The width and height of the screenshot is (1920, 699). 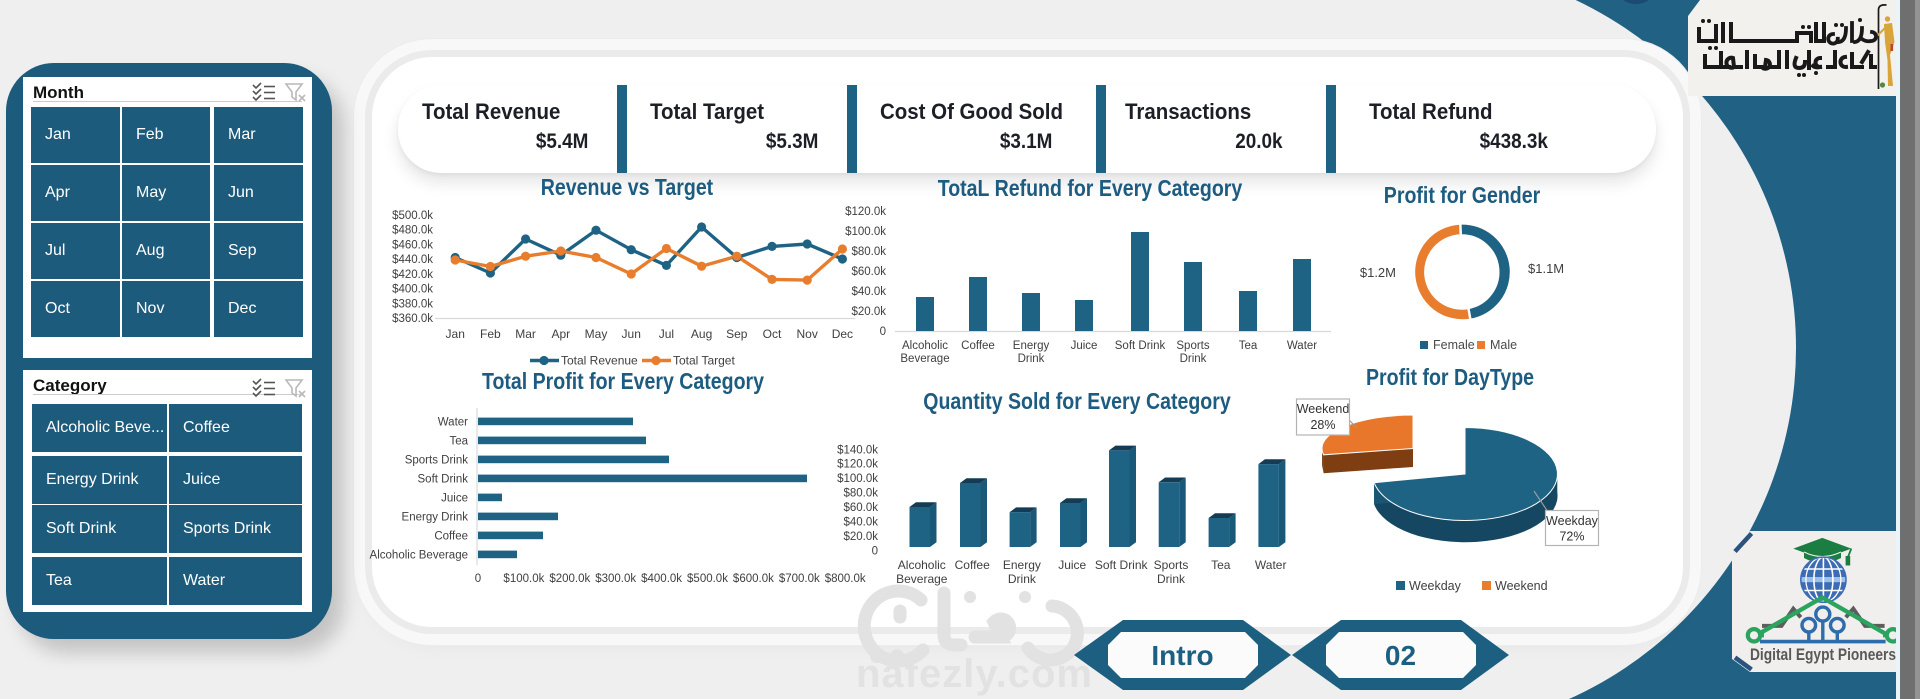 What do you see at coordinates (437, 460) in the screenshot?
I see `svg-text: Sports Drink` at bounding box center [437, 460].